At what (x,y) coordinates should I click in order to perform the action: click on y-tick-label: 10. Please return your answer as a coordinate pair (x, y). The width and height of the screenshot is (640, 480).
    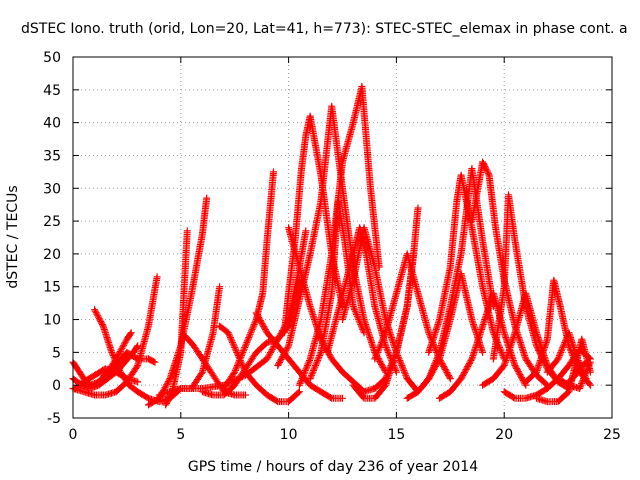
    Looking at the image, I should click on (52, 321).